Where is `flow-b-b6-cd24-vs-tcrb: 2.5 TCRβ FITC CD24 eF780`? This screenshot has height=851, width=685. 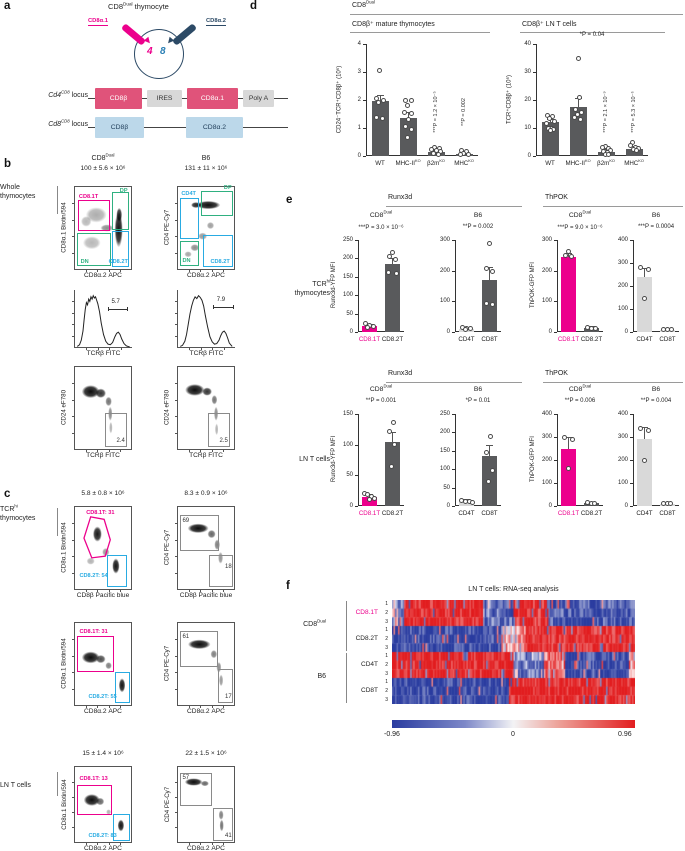 flow-b-b6-cd24-vs-tcrb: 2.5 TCRβ FITC CD24 eF780 is located at coordinates (199, 412).